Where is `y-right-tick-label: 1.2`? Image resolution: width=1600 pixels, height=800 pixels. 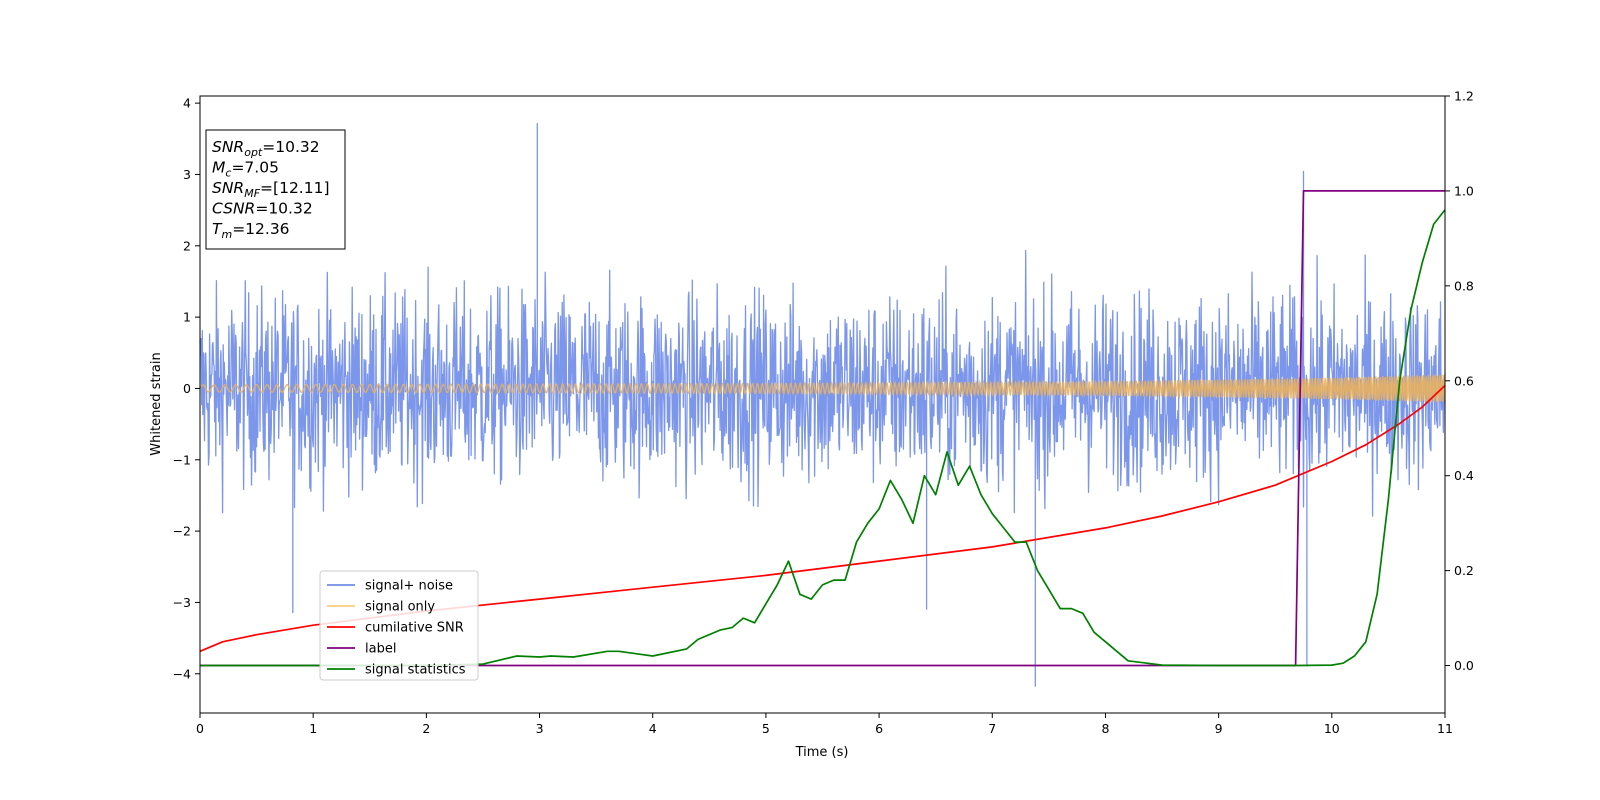
y-right-tick-label: 1.2 is located at coordinates (1464, 96).